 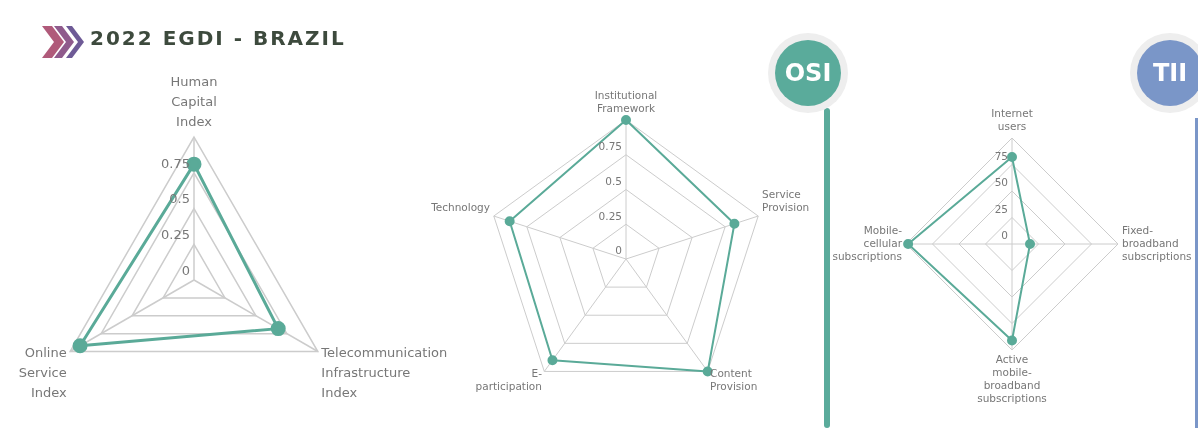 What do you see at coordinates (42, 372) in the screenshot?
I see `spoke-label: Online Service Index` at bounding box center [42, 372].